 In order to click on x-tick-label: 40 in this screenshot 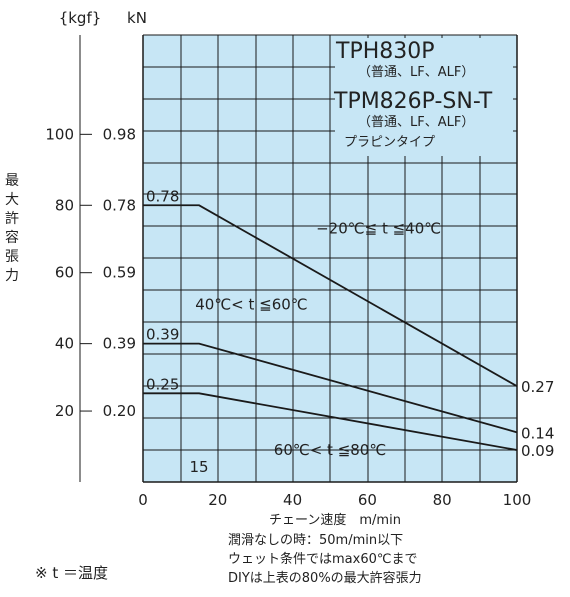, I will do `click(292, 500)`.